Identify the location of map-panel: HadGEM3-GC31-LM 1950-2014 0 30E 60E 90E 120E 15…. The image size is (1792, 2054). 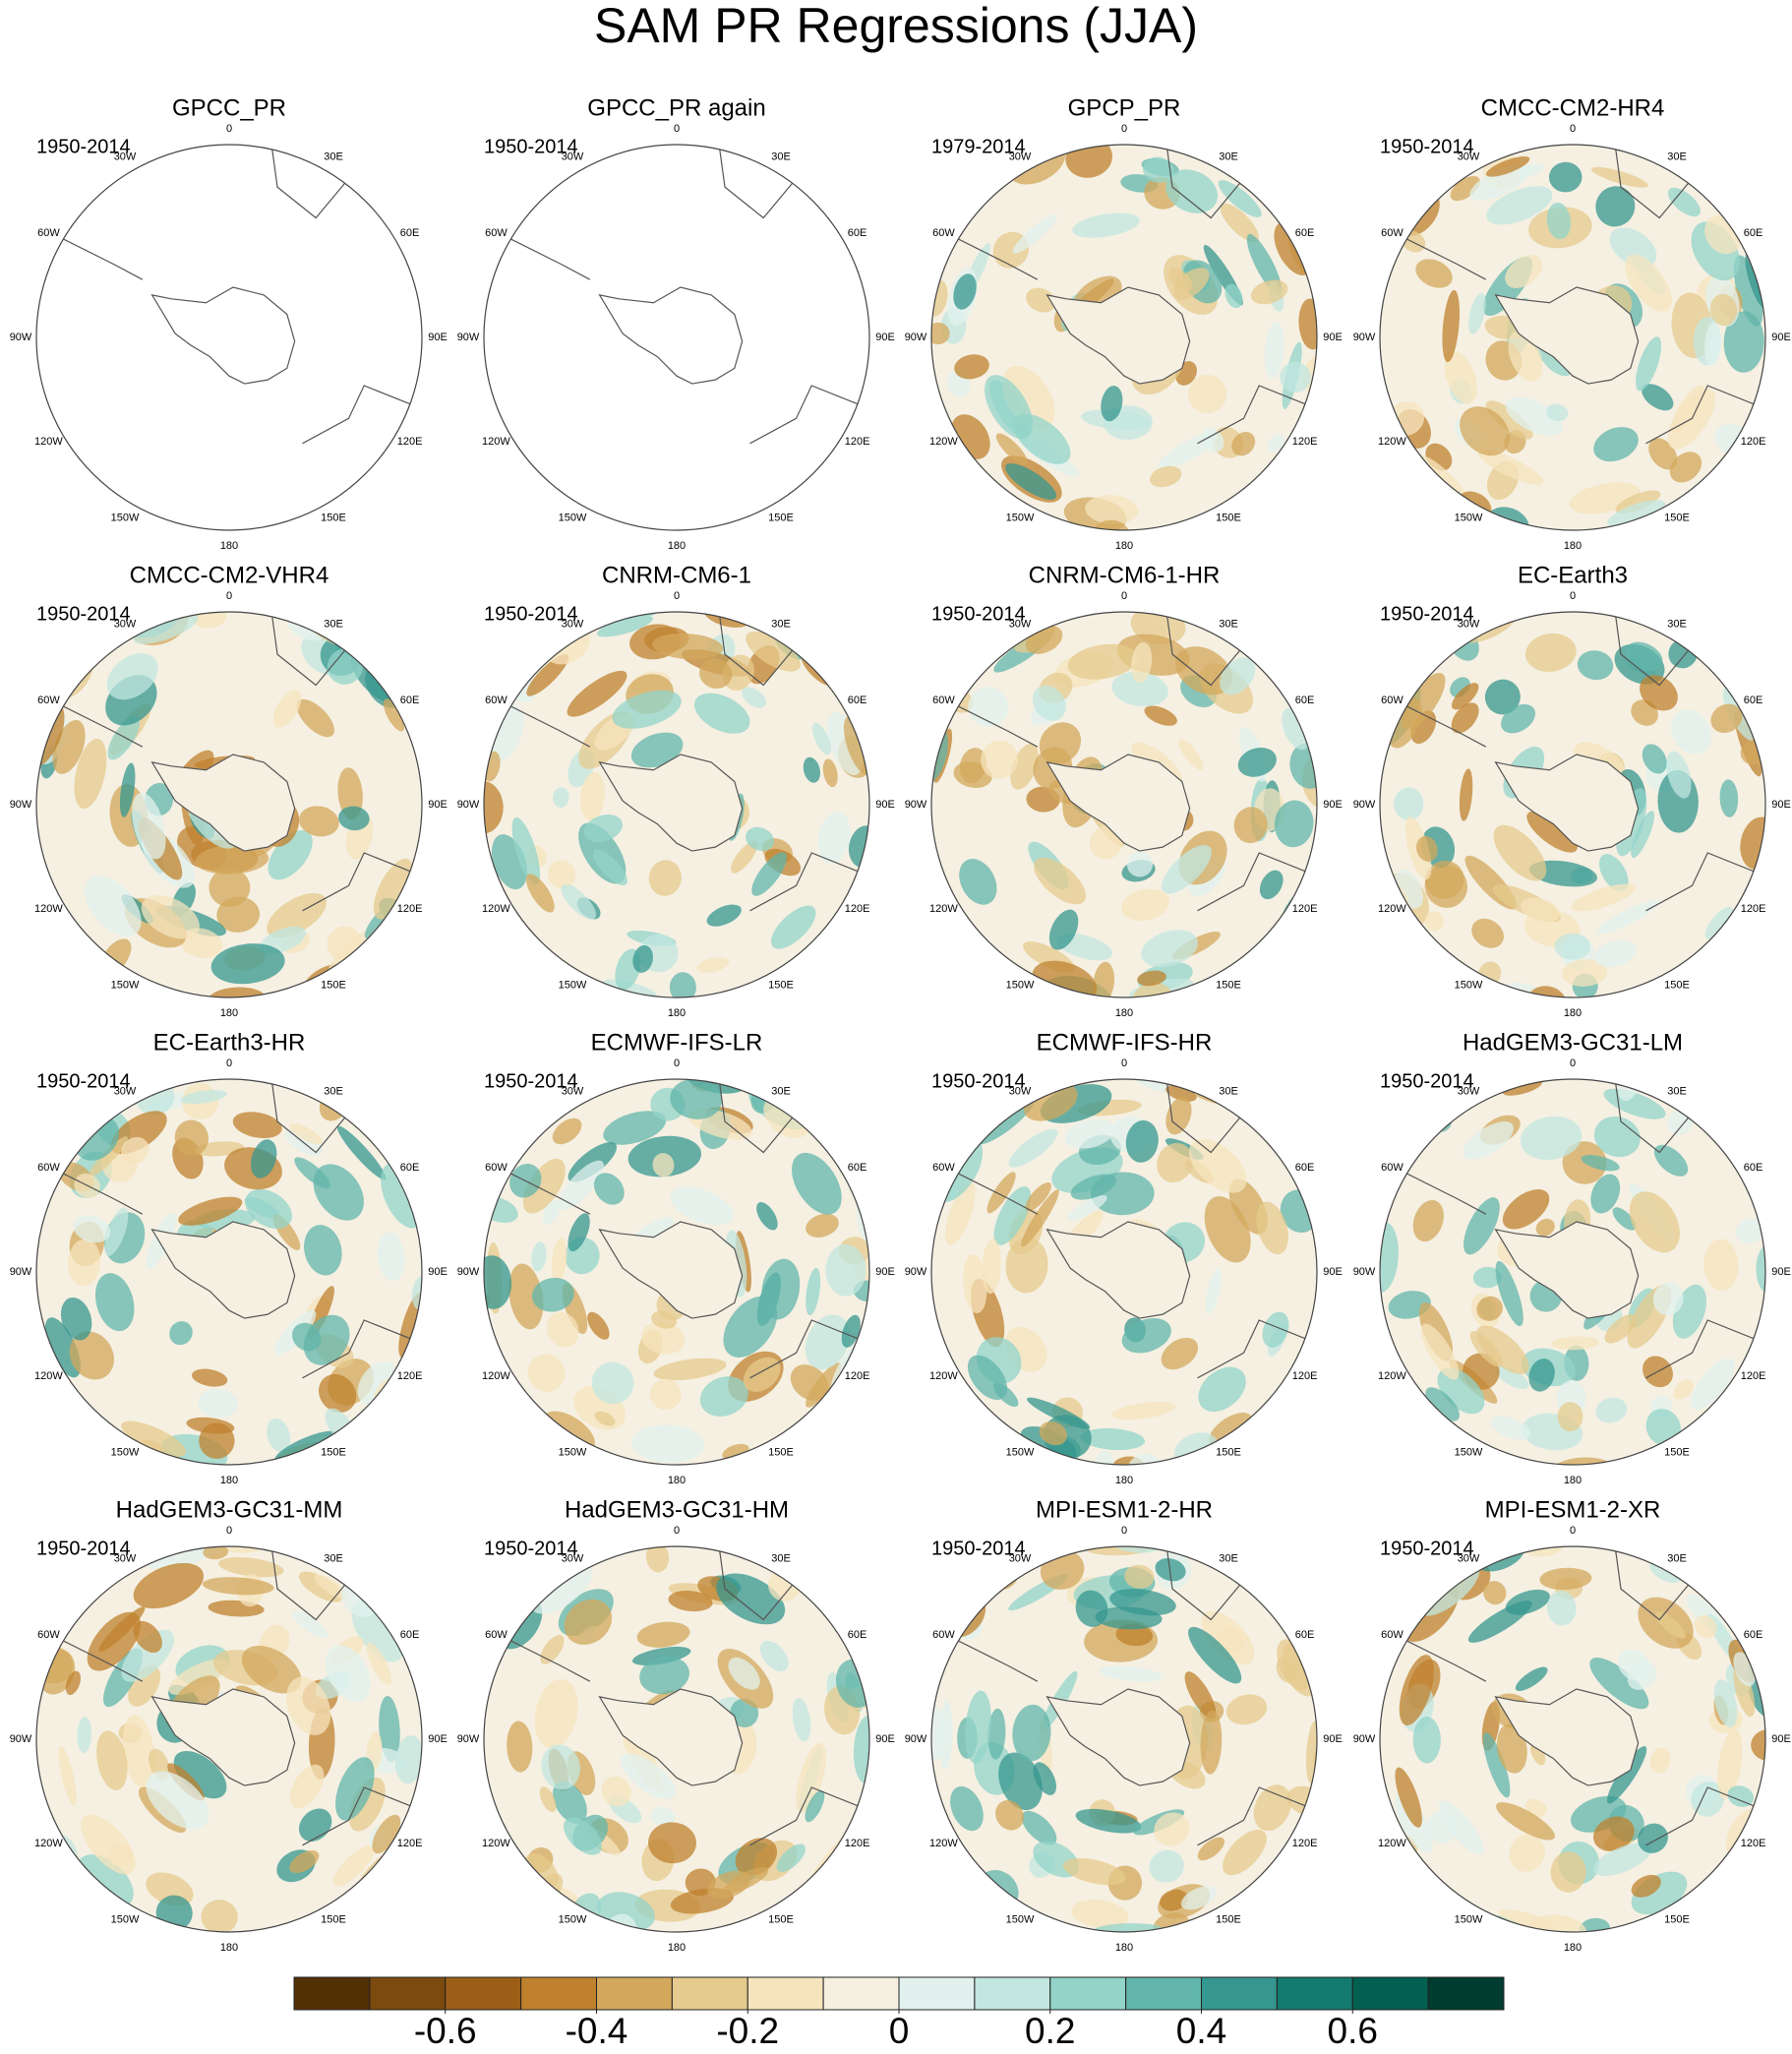
(1572, 1257).